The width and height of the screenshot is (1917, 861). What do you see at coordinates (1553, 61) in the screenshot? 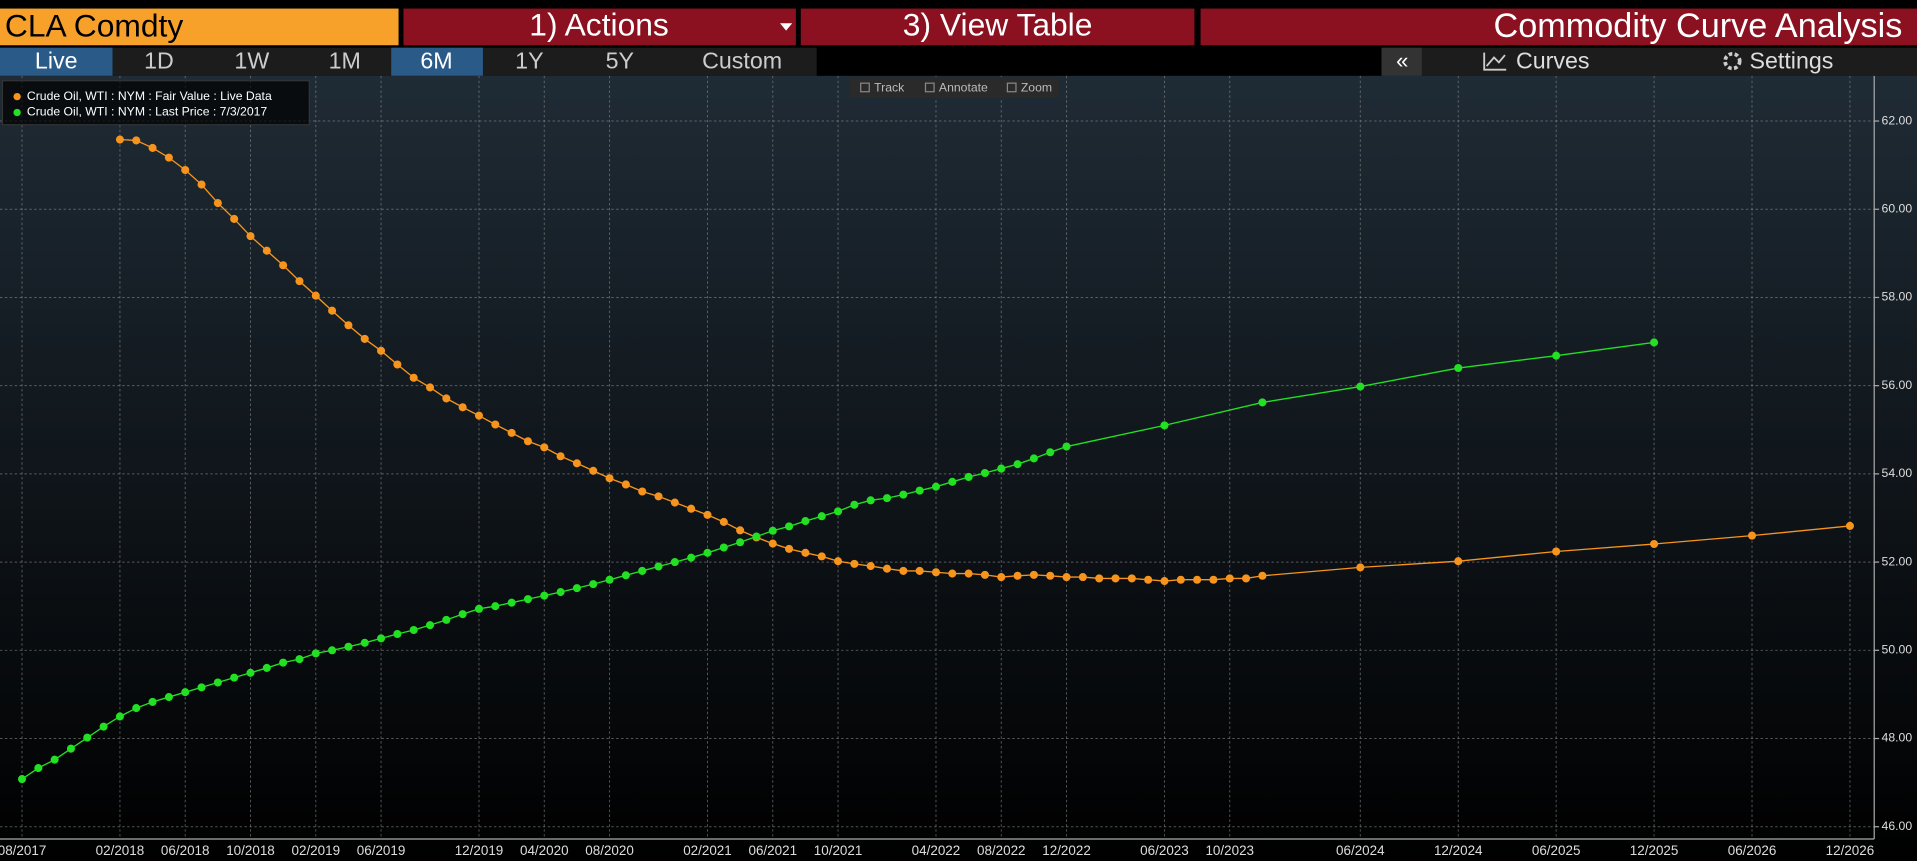
I see `curves-label: Curves` at bounding box center [1553, 61].